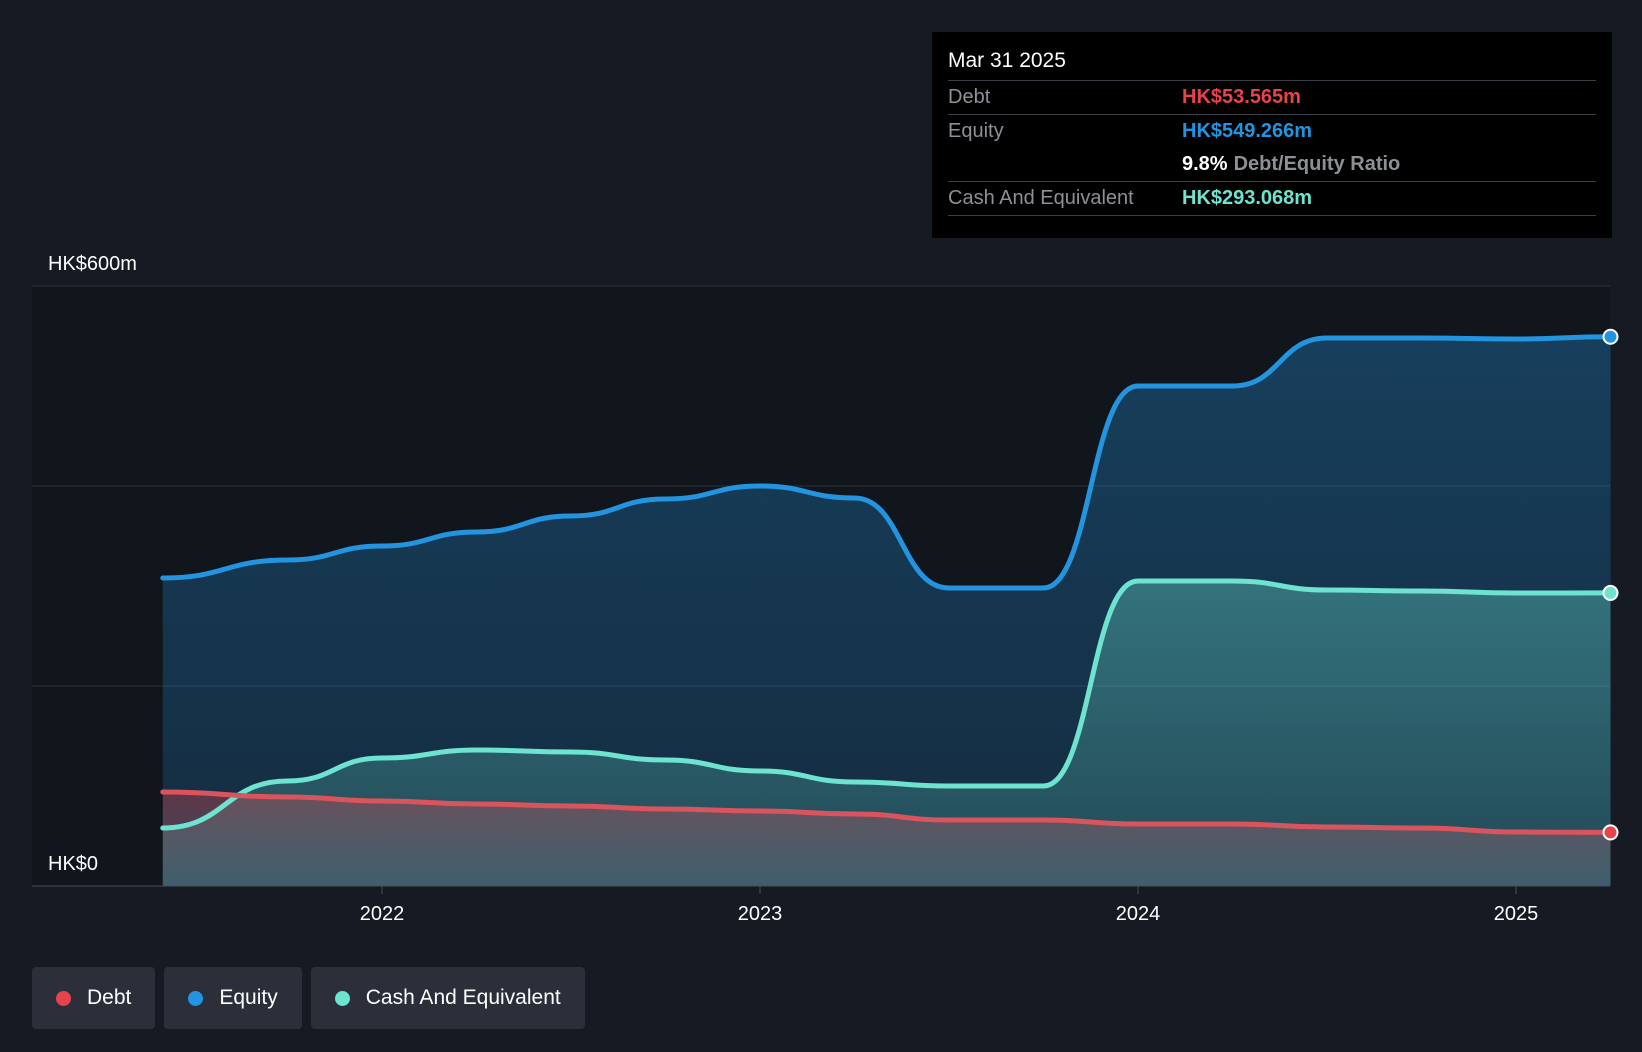 The width and height of the screenshot is (1642, 1052). I want to click on tooltip-row-cash: Cash And Equivalent HK$293.068m, so click(1272, 198).